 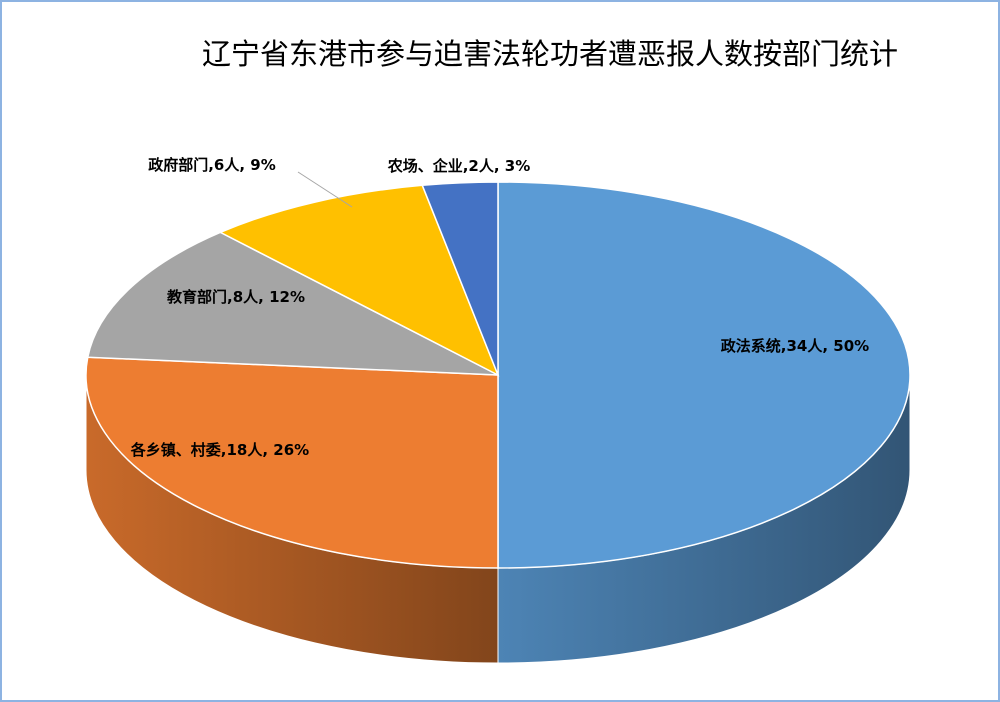 I want to click on data-label: 政府部门,6人, 9%, so click(x=212, y=165).